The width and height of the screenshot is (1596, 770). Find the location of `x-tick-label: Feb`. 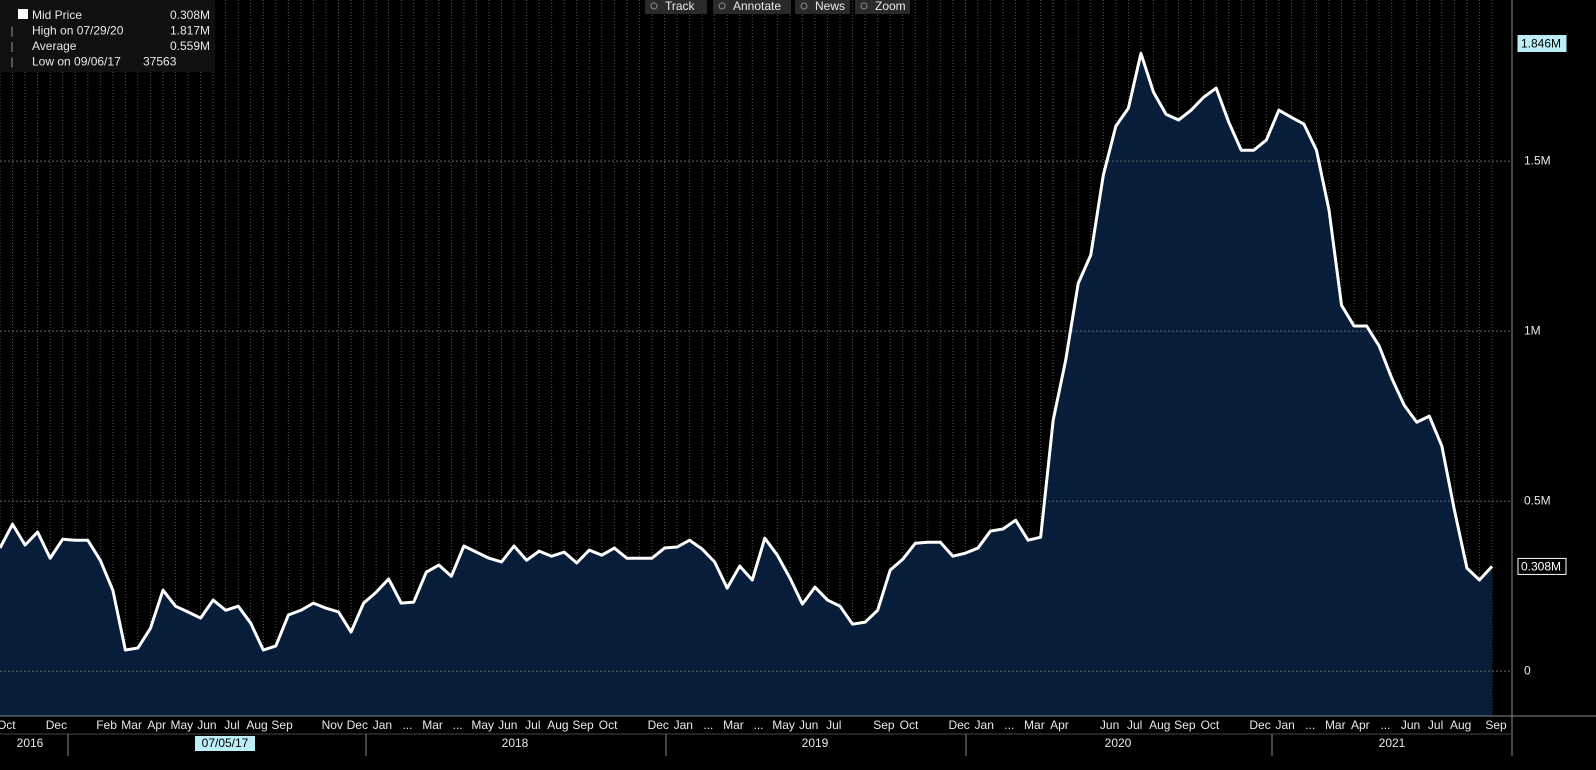

x-tick-label: Feb is located at coordinates (106, 725).